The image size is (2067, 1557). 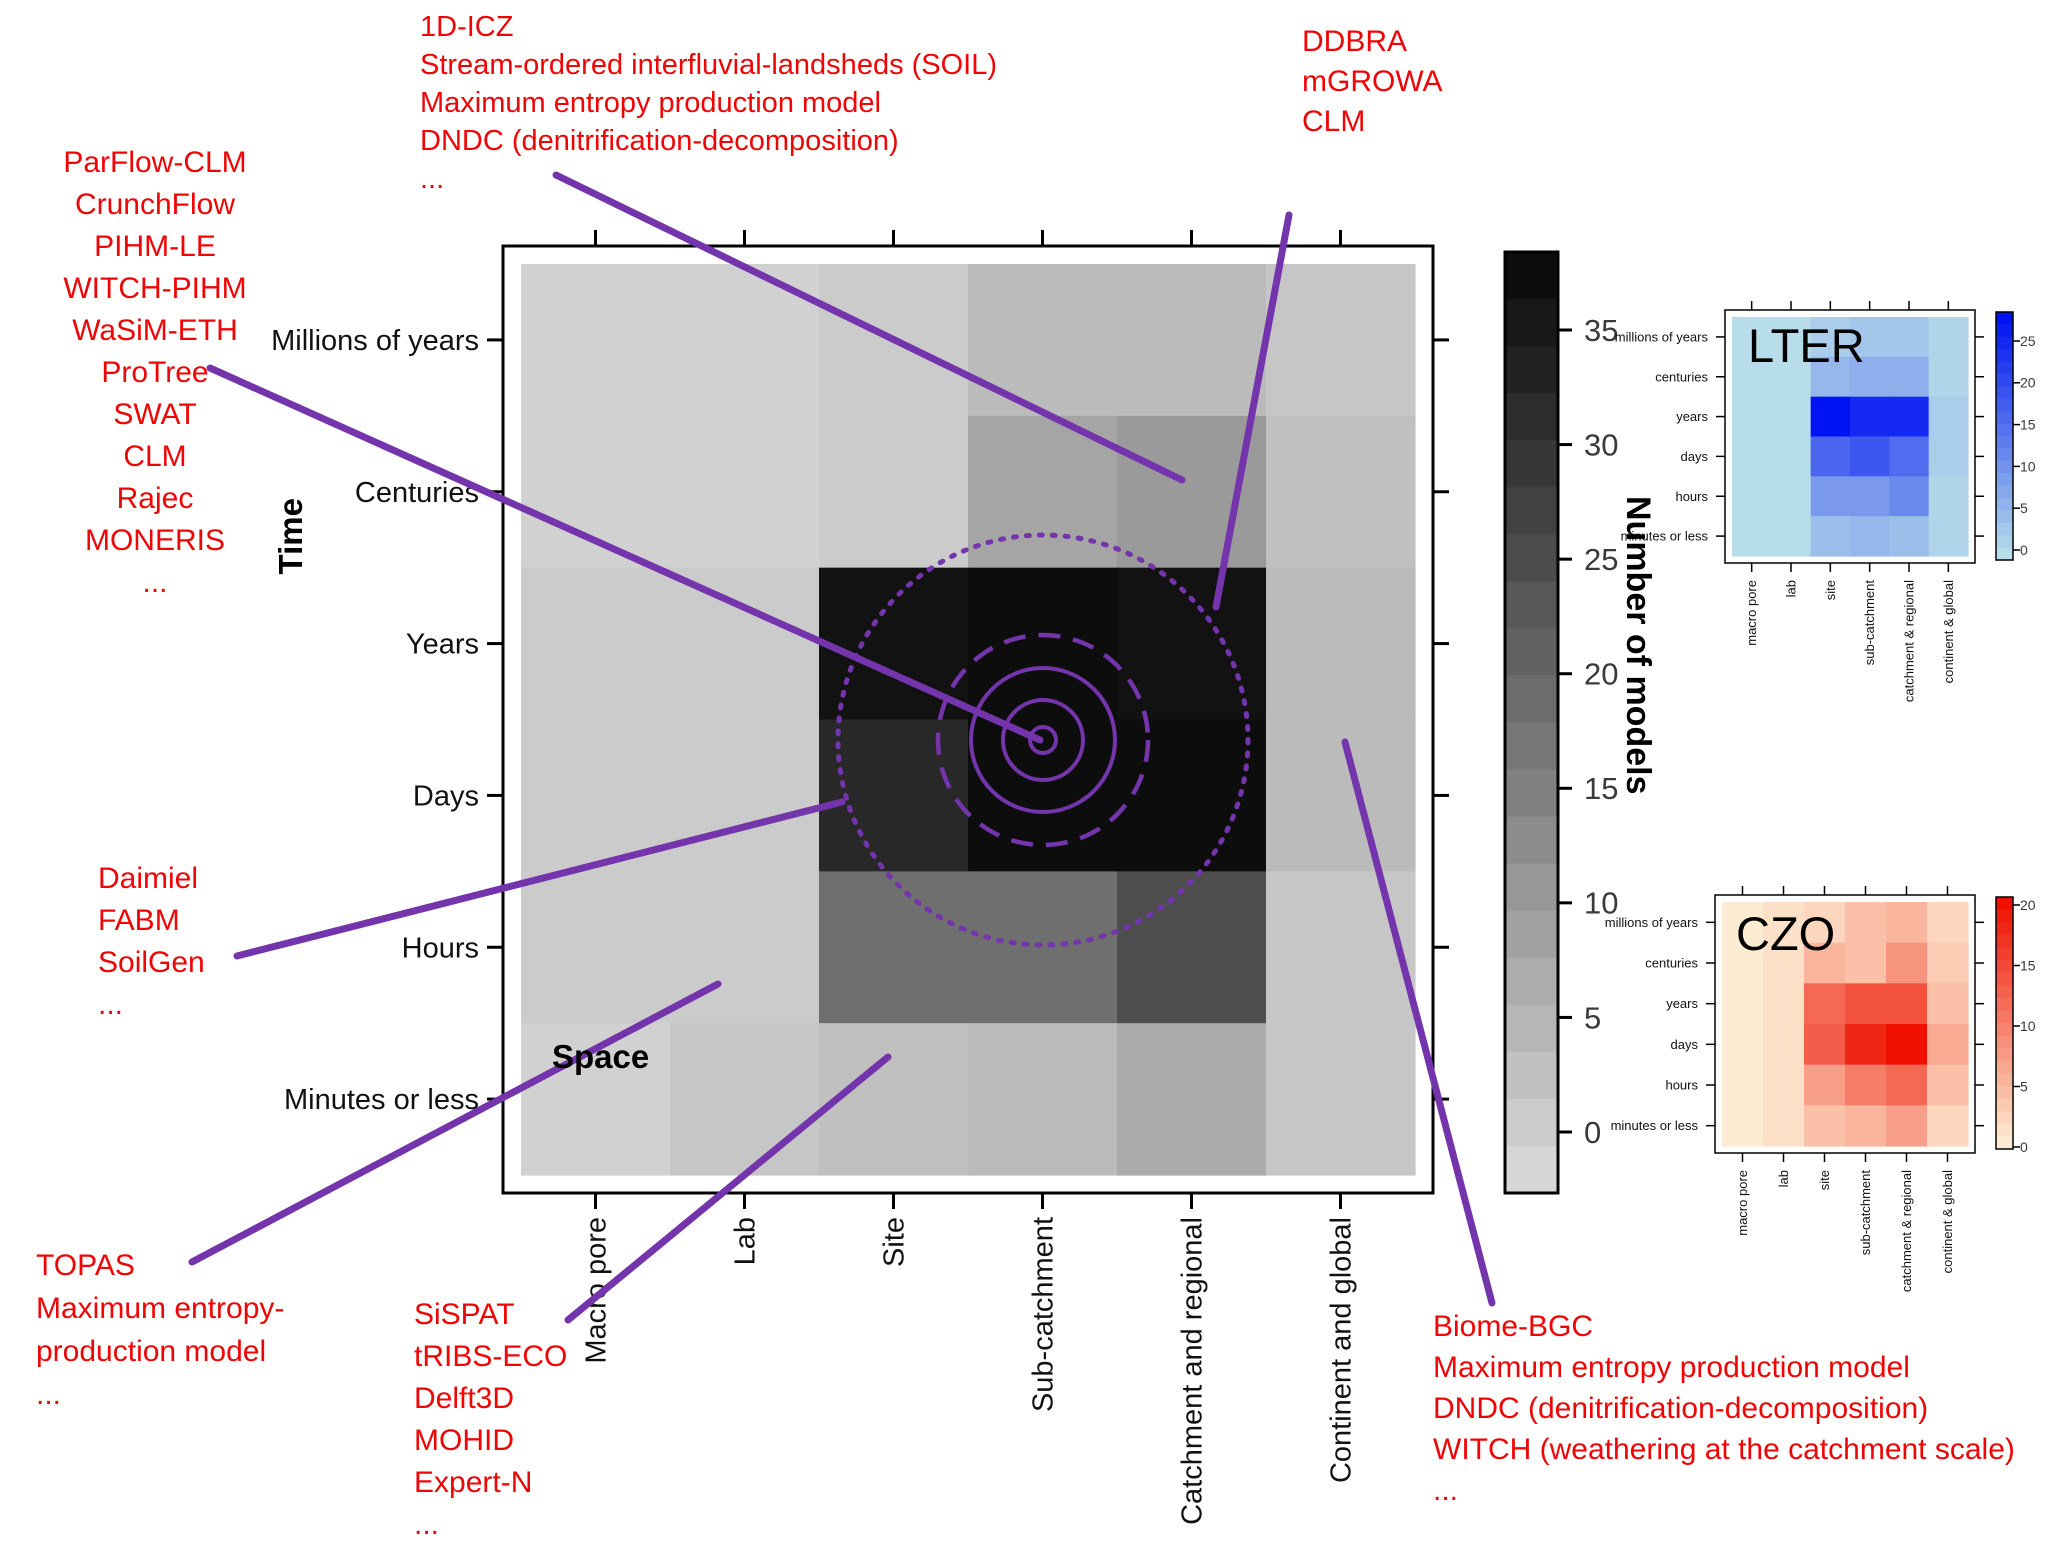 What do you see at coordinates (1909, 641) in the screenshot?
I see `lter-x-tick-label: catchment & regional` at bounding box center [1909, 641].